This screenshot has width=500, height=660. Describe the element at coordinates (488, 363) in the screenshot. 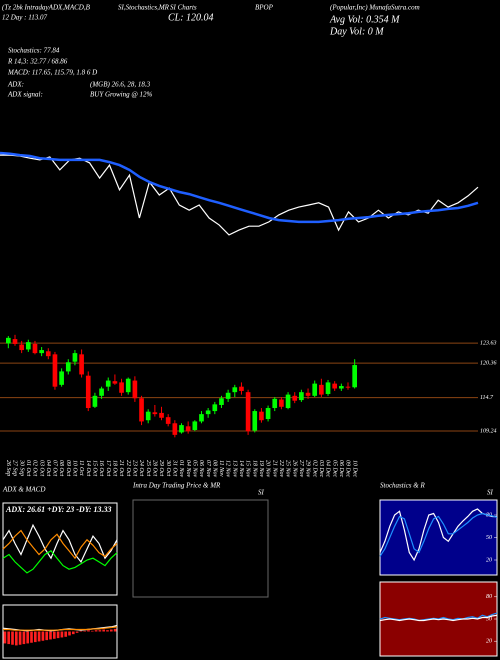

I see `y-tick-label: 120.36` at that location.